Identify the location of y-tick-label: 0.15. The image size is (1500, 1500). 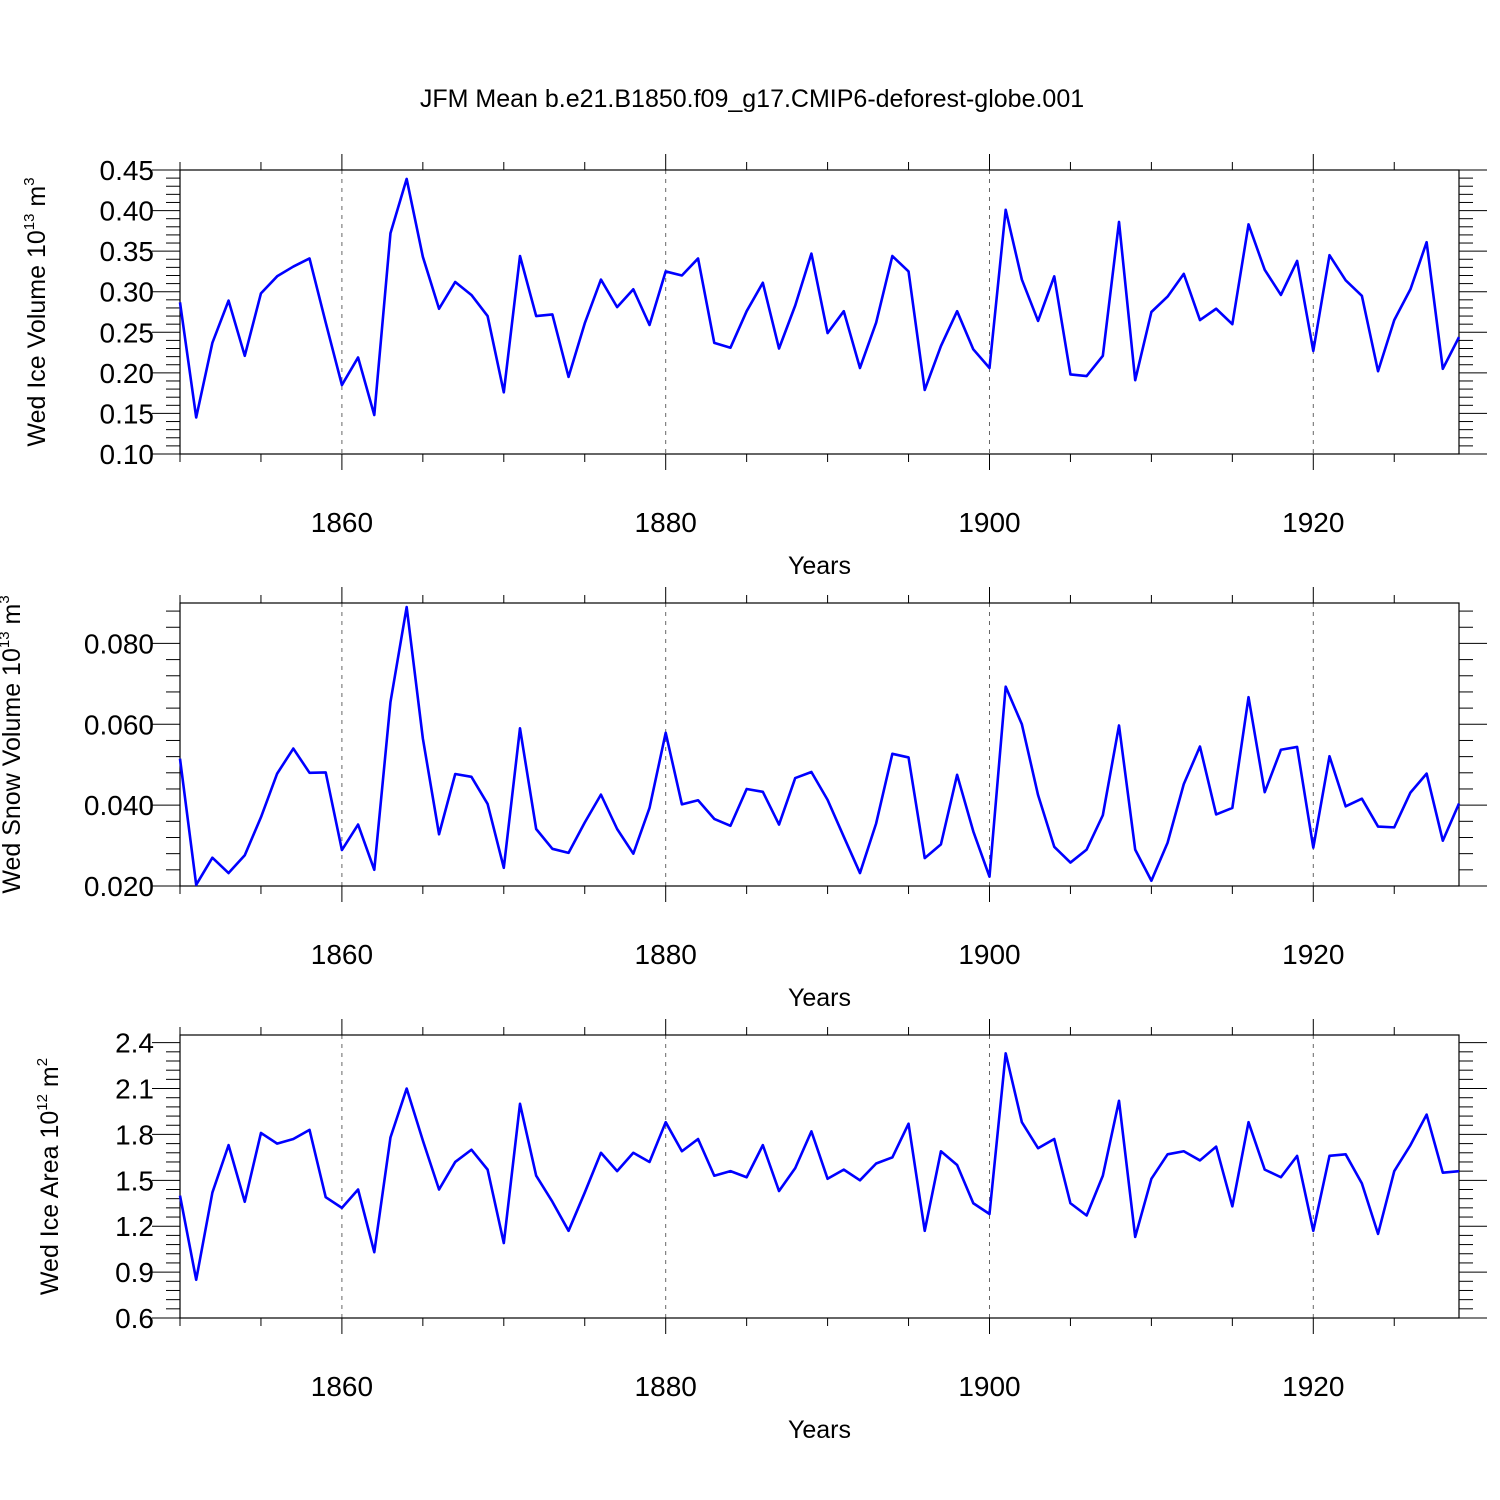
(127, 413).